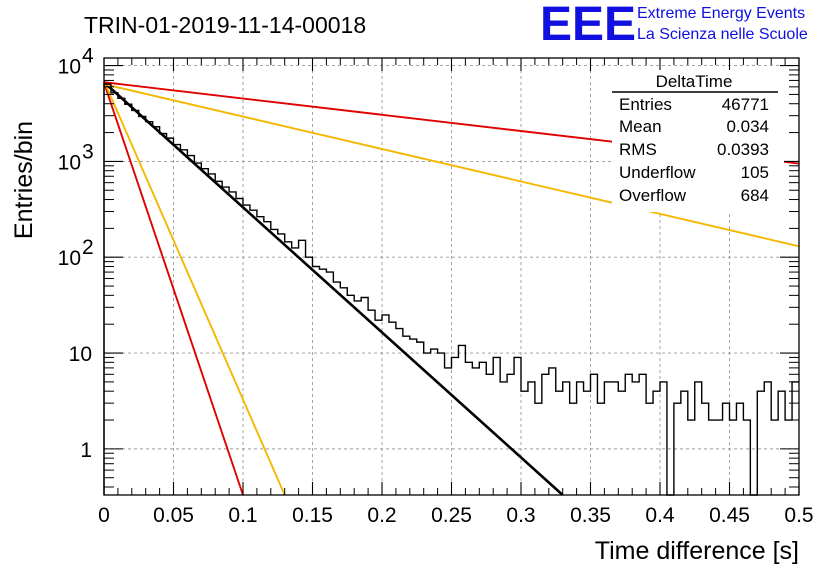 This screenshot has width=836, height=572. Describe the element at coordinates (451, 515) in the screenshot. I see `x-tick-label: 0.25` at that location.